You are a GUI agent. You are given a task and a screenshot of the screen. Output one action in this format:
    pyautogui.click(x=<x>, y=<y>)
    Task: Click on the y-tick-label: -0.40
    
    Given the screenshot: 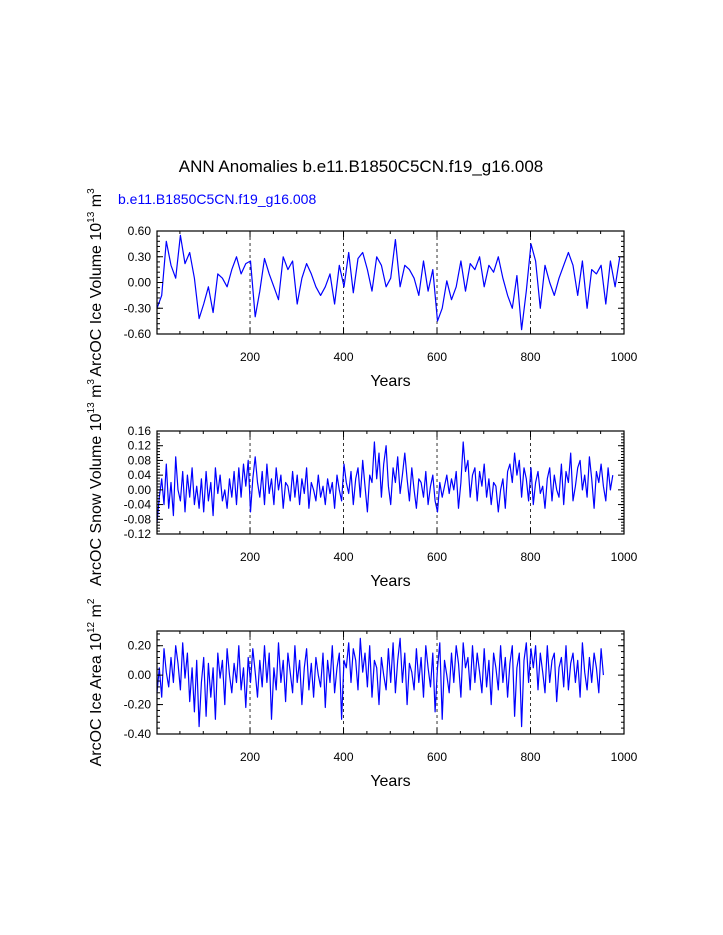 What is the action you would take?
    pyautogui.click(x=138, y=734)
    